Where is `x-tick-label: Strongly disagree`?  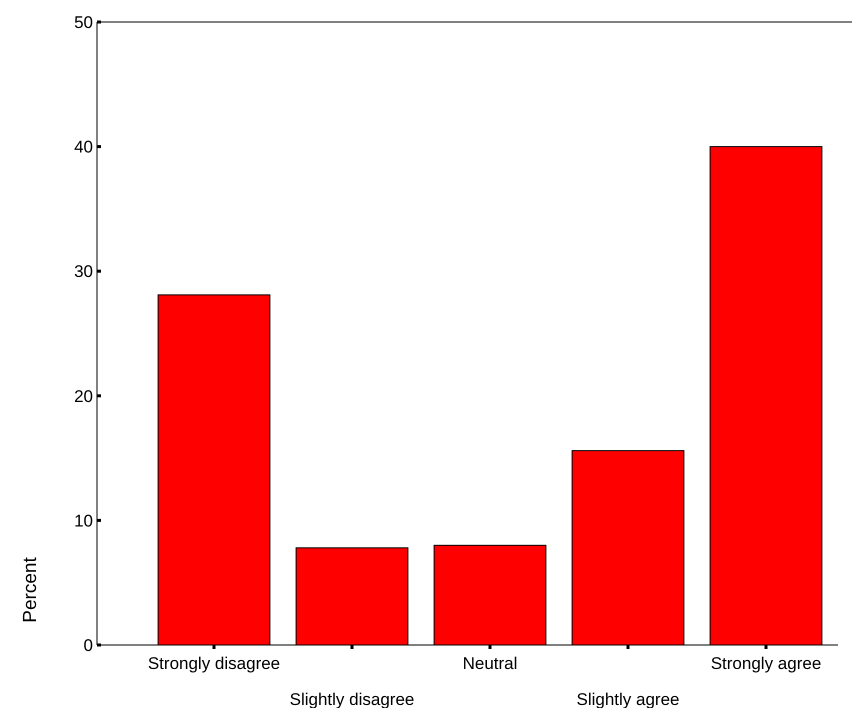
x-tick-label: Strongly disagree is located at coordinates (214, 663).